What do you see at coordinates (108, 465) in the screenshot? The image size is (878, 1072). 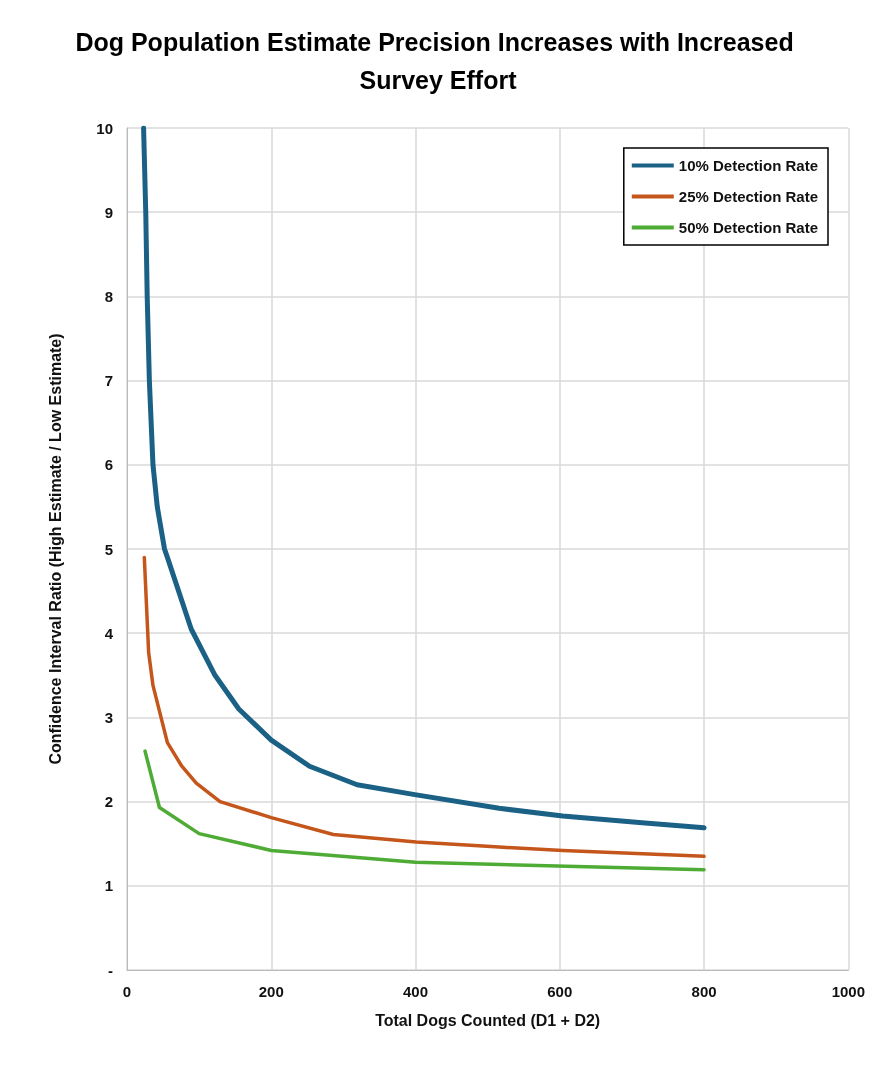 I see `y-tick-label: 6` at bounding box center [108, 465].